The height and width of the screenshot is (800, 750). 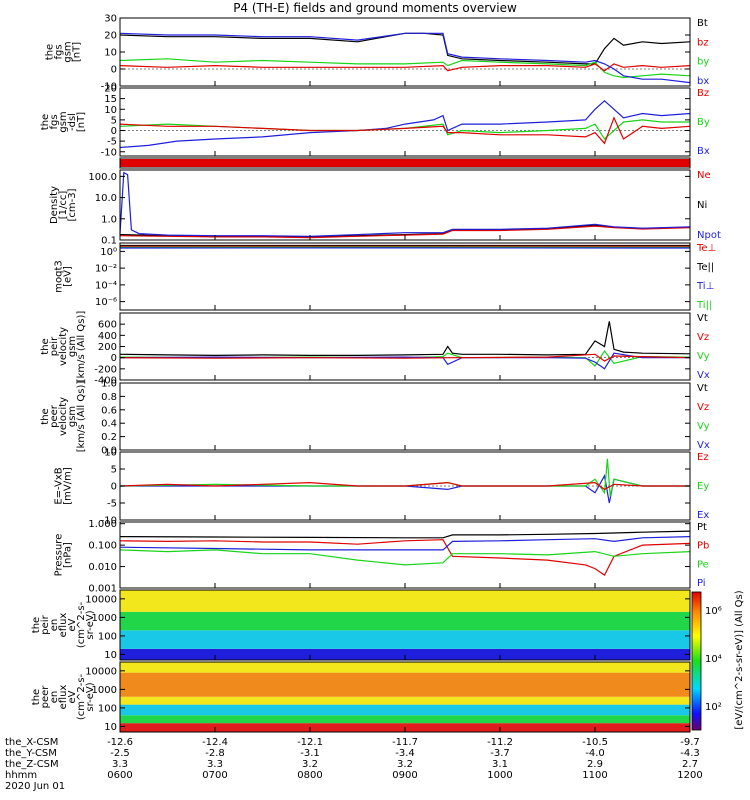 What do you see at coordinates (405, 163) in the screenshot?
I see `state-bar` at bounding box center [405, 163].